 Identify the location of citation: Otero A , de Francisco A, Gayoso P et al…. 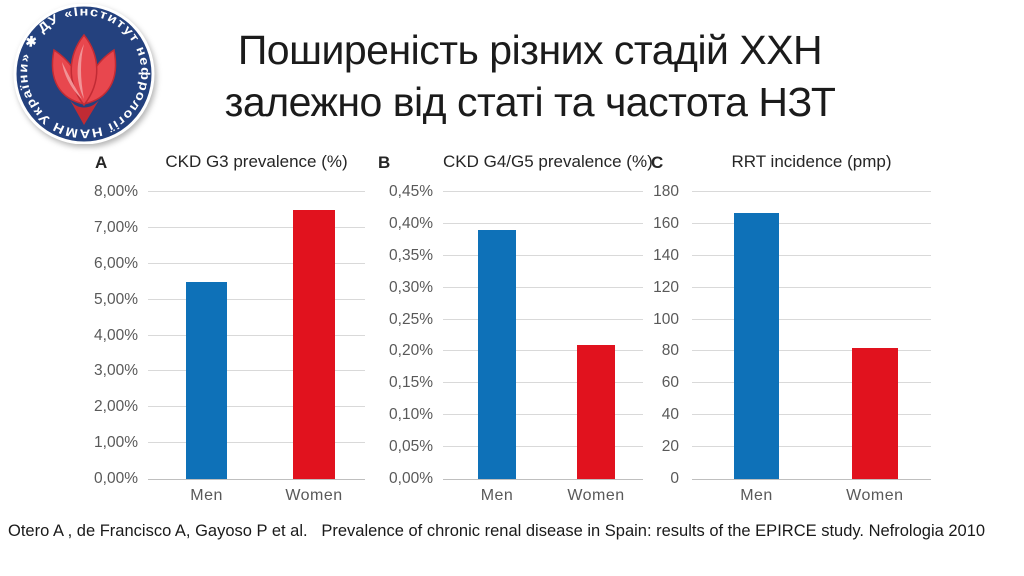
(497, 531).